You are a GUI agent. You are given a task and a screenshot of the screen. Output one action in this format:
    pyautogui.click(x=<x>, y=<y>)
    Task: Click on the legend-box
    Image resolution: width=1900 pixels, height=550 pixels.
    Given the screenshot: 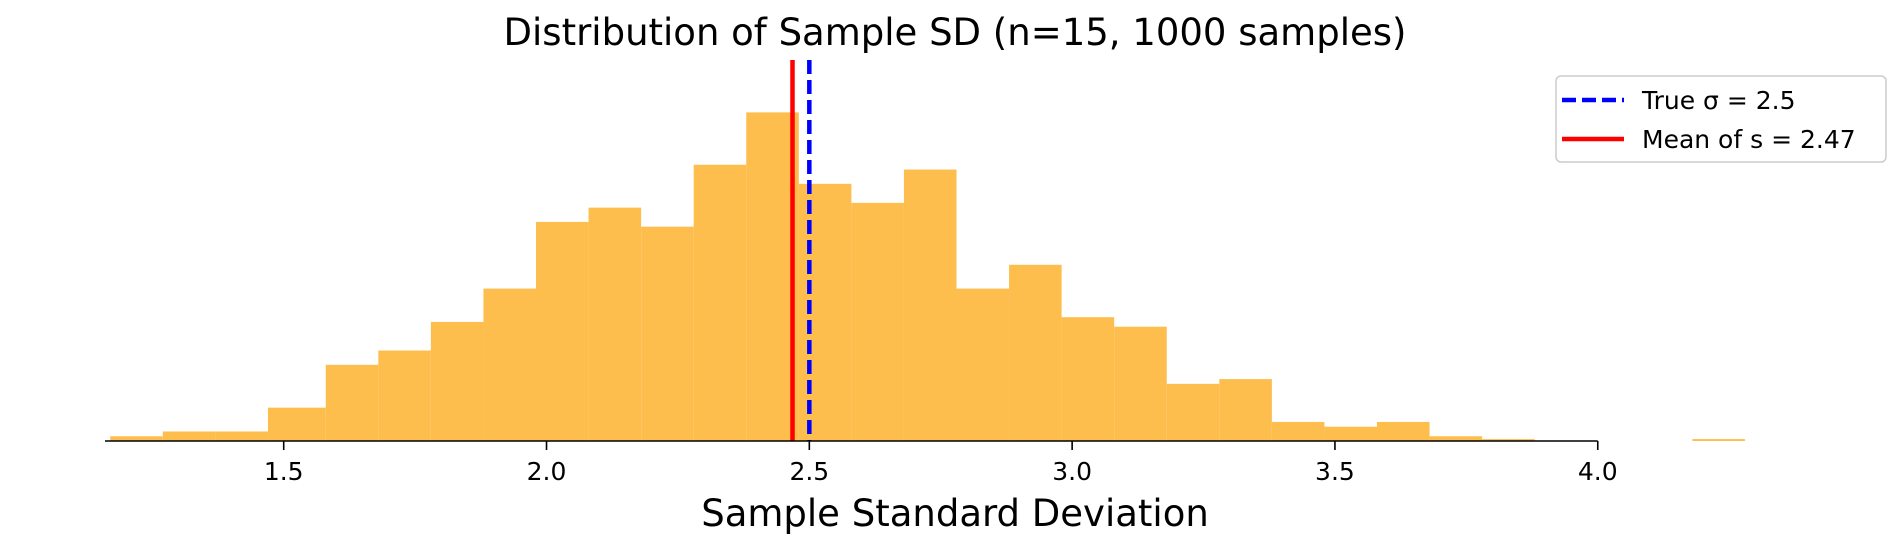 What is the action you would take?
    pyautogui.click(x=1721, y=119)
    